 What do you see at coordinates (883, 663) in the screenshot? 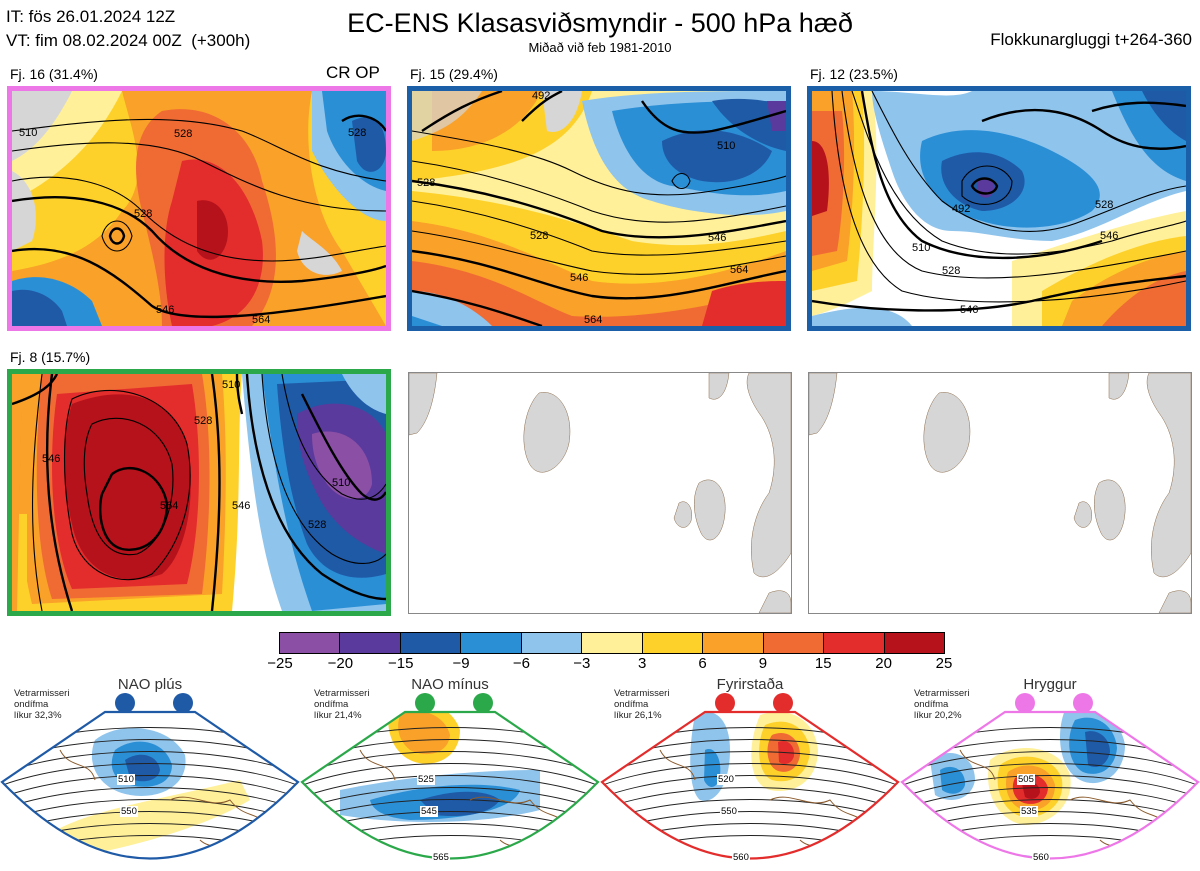
I see `colorbar-tick-label: 20` at bounding box center [883, 663].